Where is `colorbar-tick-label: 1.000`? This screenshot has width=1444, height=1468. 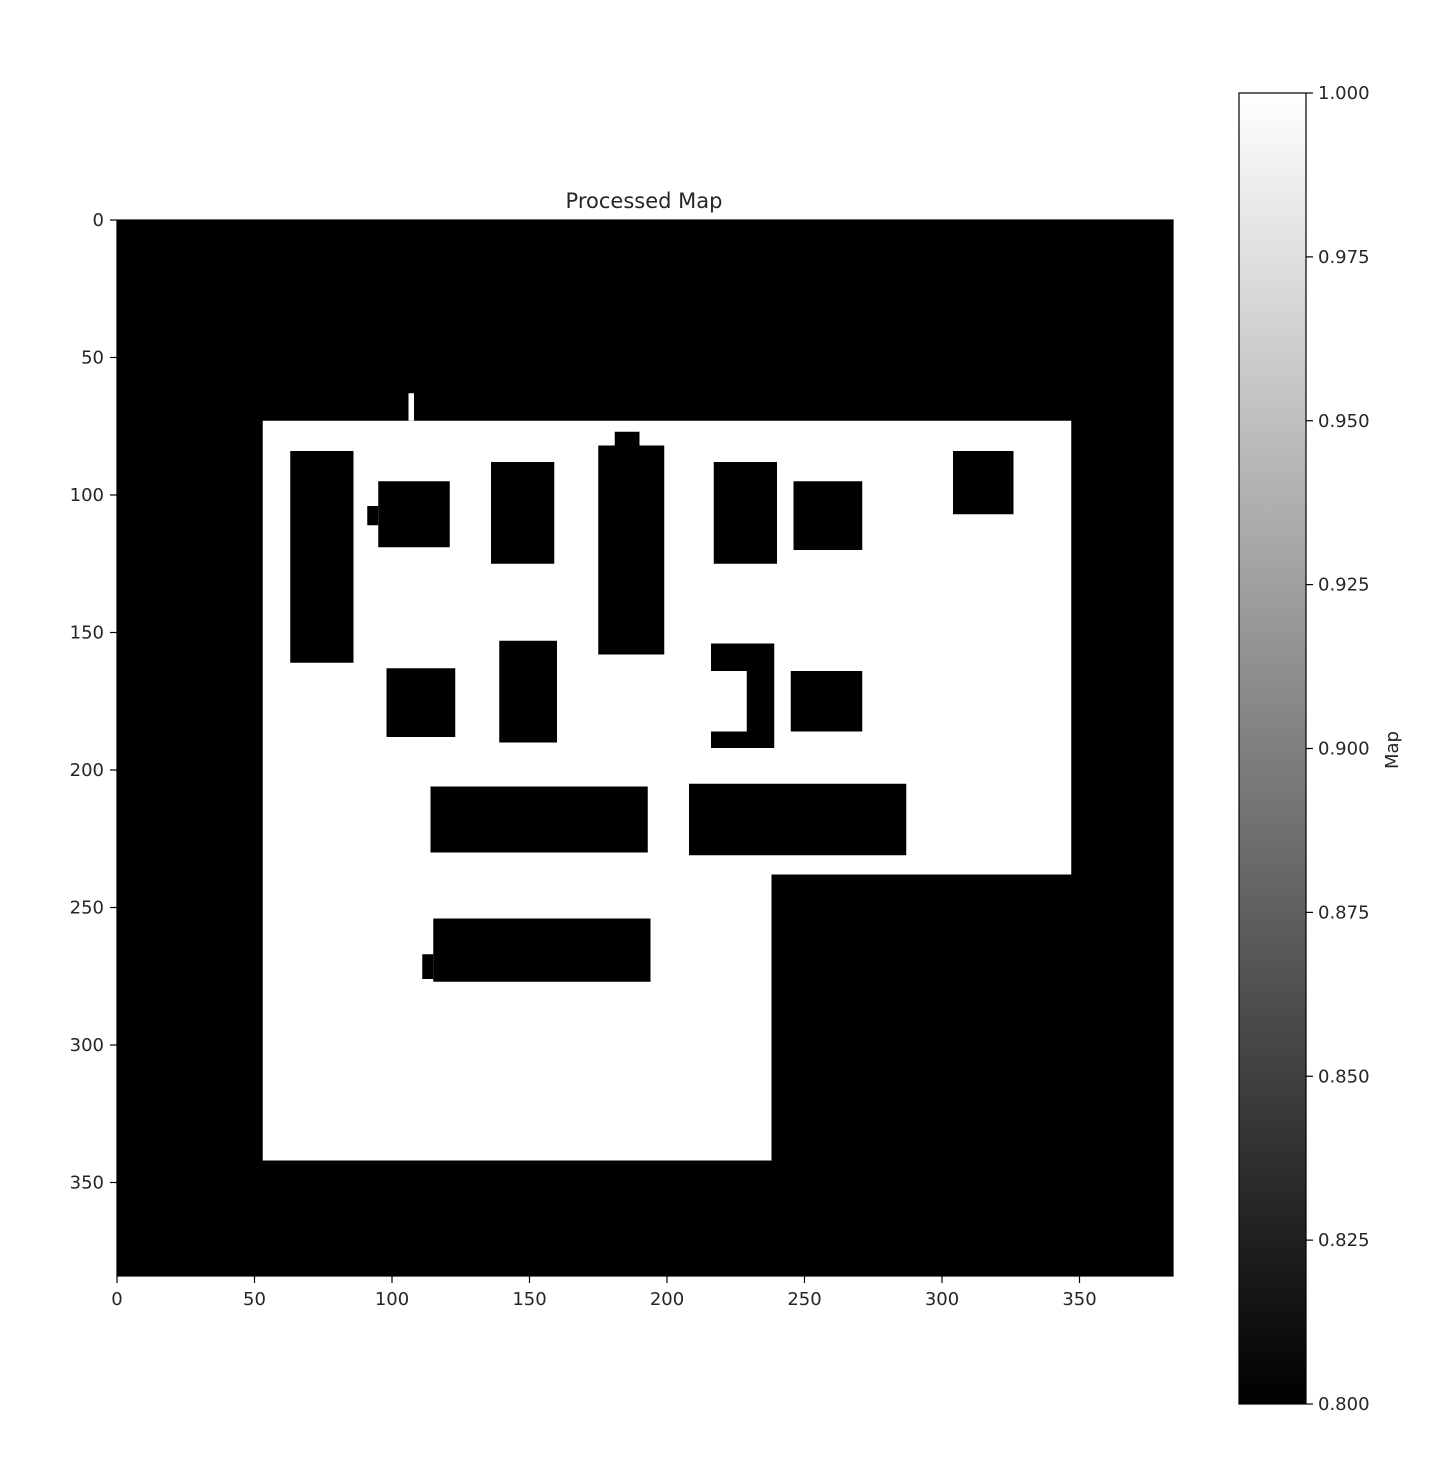
colorbar-tick-label: 1.000 is located at coordinates (1344, 93).